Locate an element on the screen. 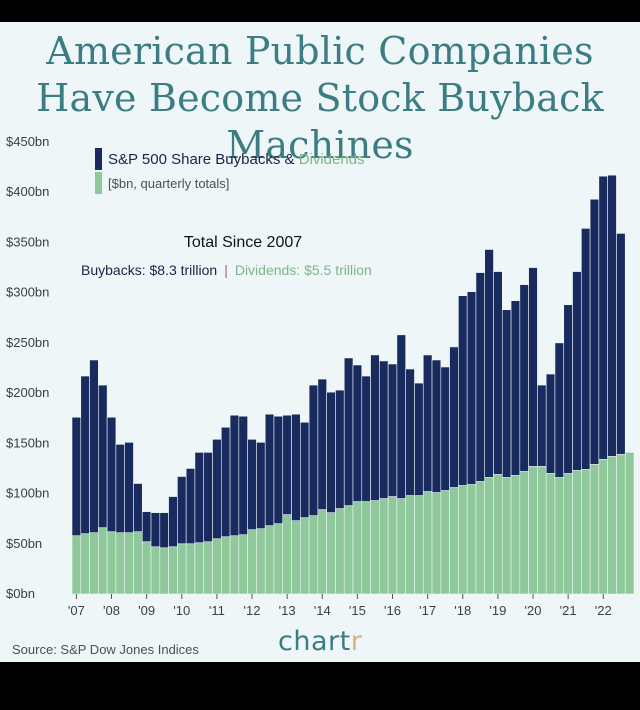 Image resolution: width=640 pixels, height=710 pixels. legend-swatch-dividends is located at coordinates (98, 183).